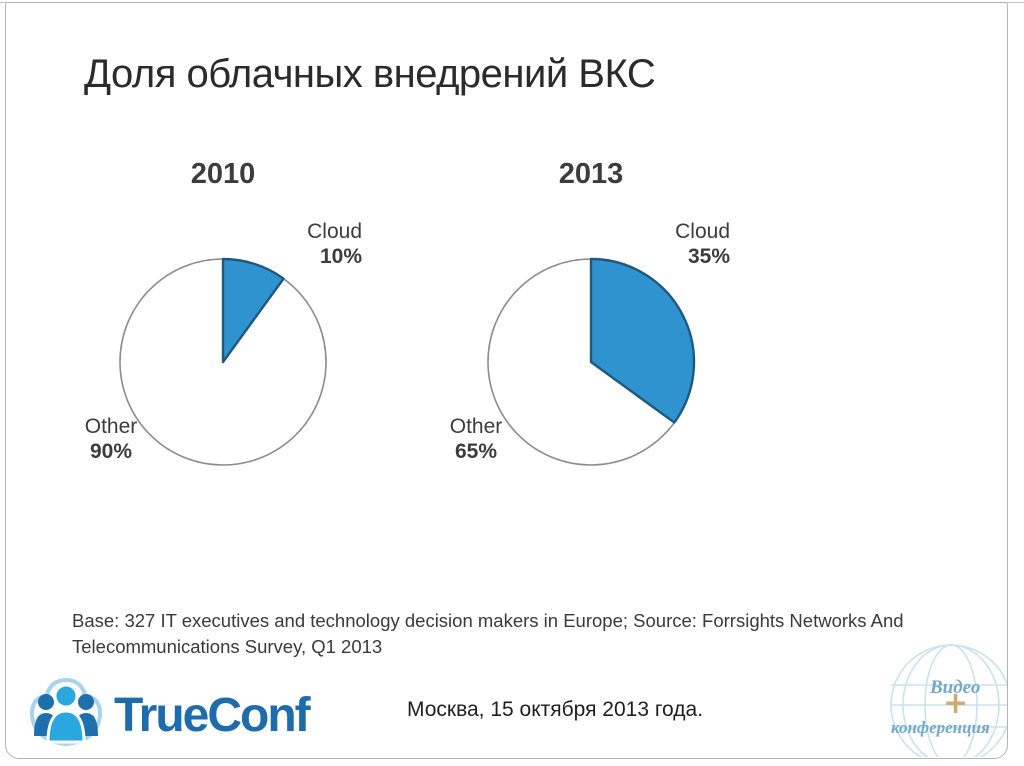 The height and width of the screenshot is (766, 1024). I want to click on videoconference-watermark: + Видео конференция, so click(946, 695).